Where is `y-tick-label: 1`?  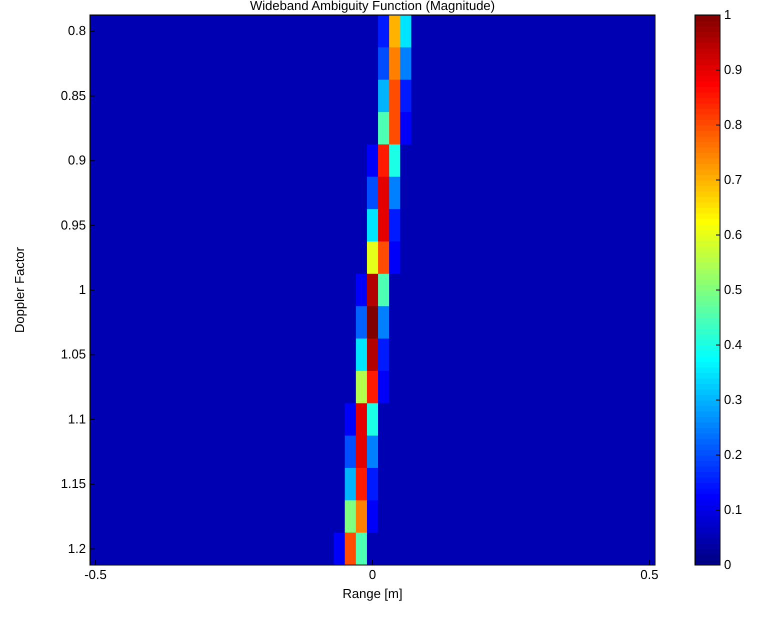 y-tick-label: 1 is located at coordinates (82, 289).